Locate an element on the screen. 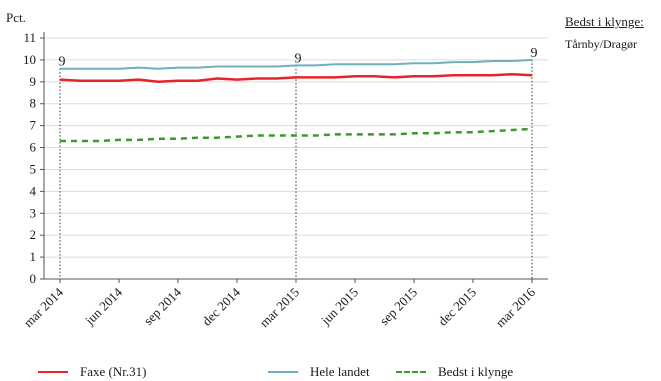  series-line-bedst-i-klynge is located at coordinates (296, 135).